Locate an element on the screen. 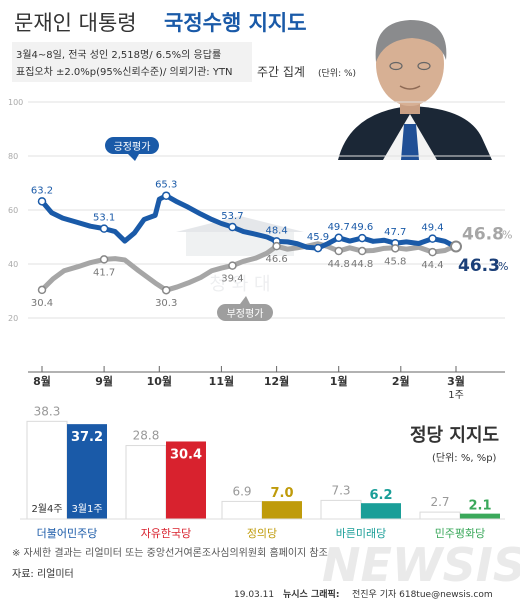 Image resolution: width=520 pixels, height=609 pixels. x-tick-label: 9월 is located at coordinates (104, 381).